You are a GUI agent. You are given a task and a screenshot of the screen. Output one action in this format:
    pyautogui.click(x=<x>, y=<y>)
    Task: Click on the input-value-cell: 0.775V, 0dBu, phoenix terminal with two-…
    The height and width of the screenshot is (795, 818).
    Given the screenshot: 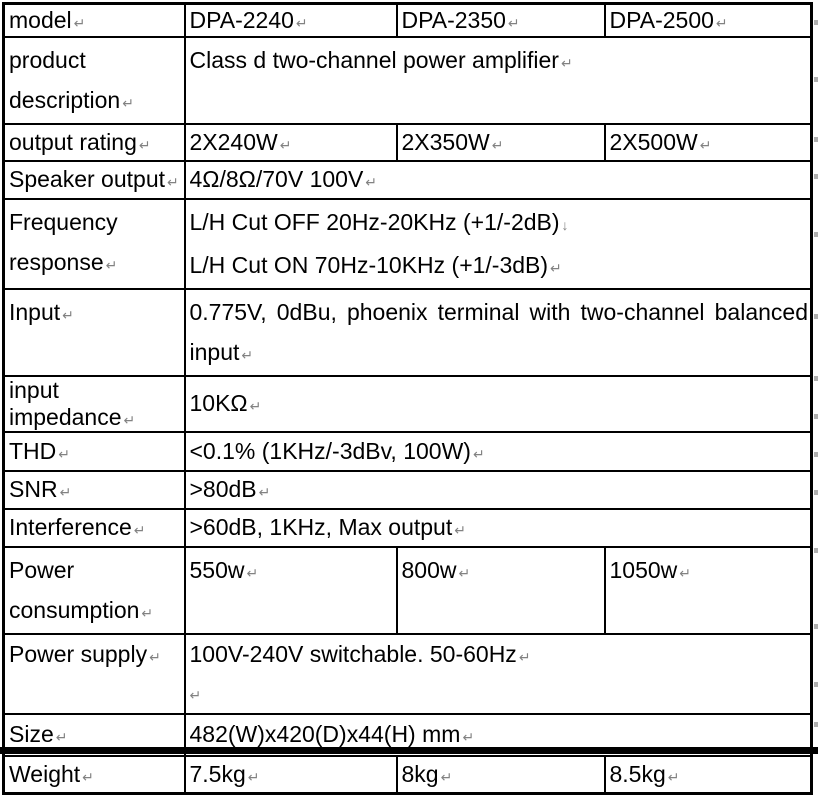 What is the action you would take?
    pyautogui.click(x=498, y=332)
    